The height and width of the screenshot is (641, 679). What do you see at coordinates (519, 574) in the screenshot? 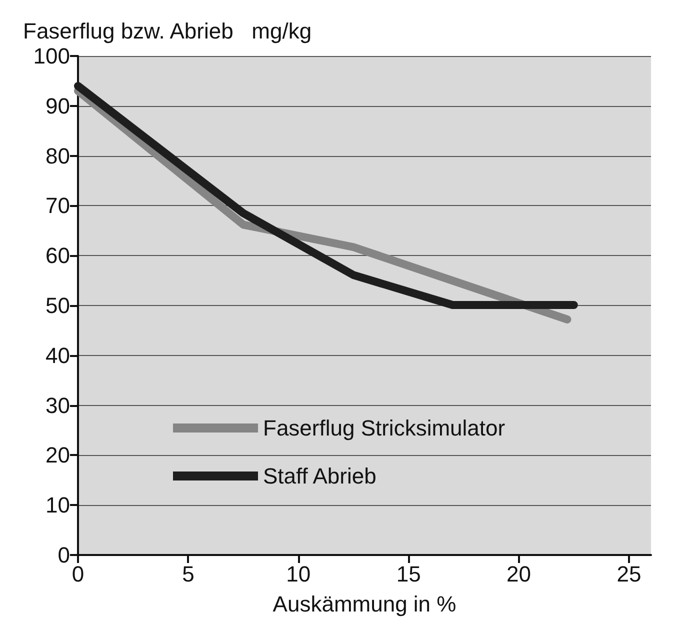
I see `x-tick-label: 20` at bounding box center [519, 574].